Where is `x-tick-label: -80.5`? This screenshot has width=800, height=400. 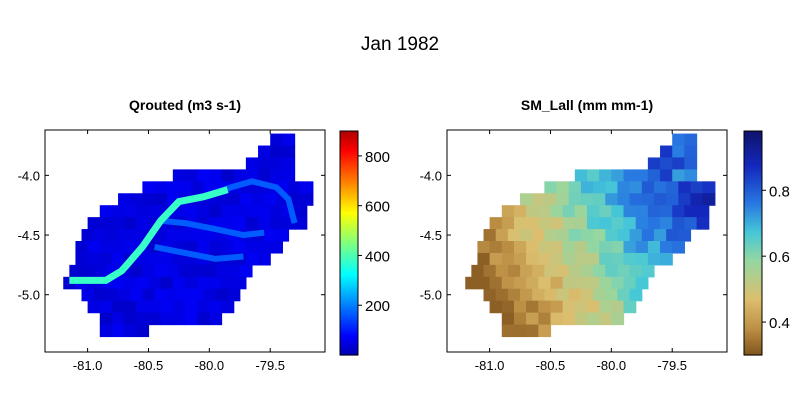
x-tick-label: -80.5 is located at coordinates (551, 365).